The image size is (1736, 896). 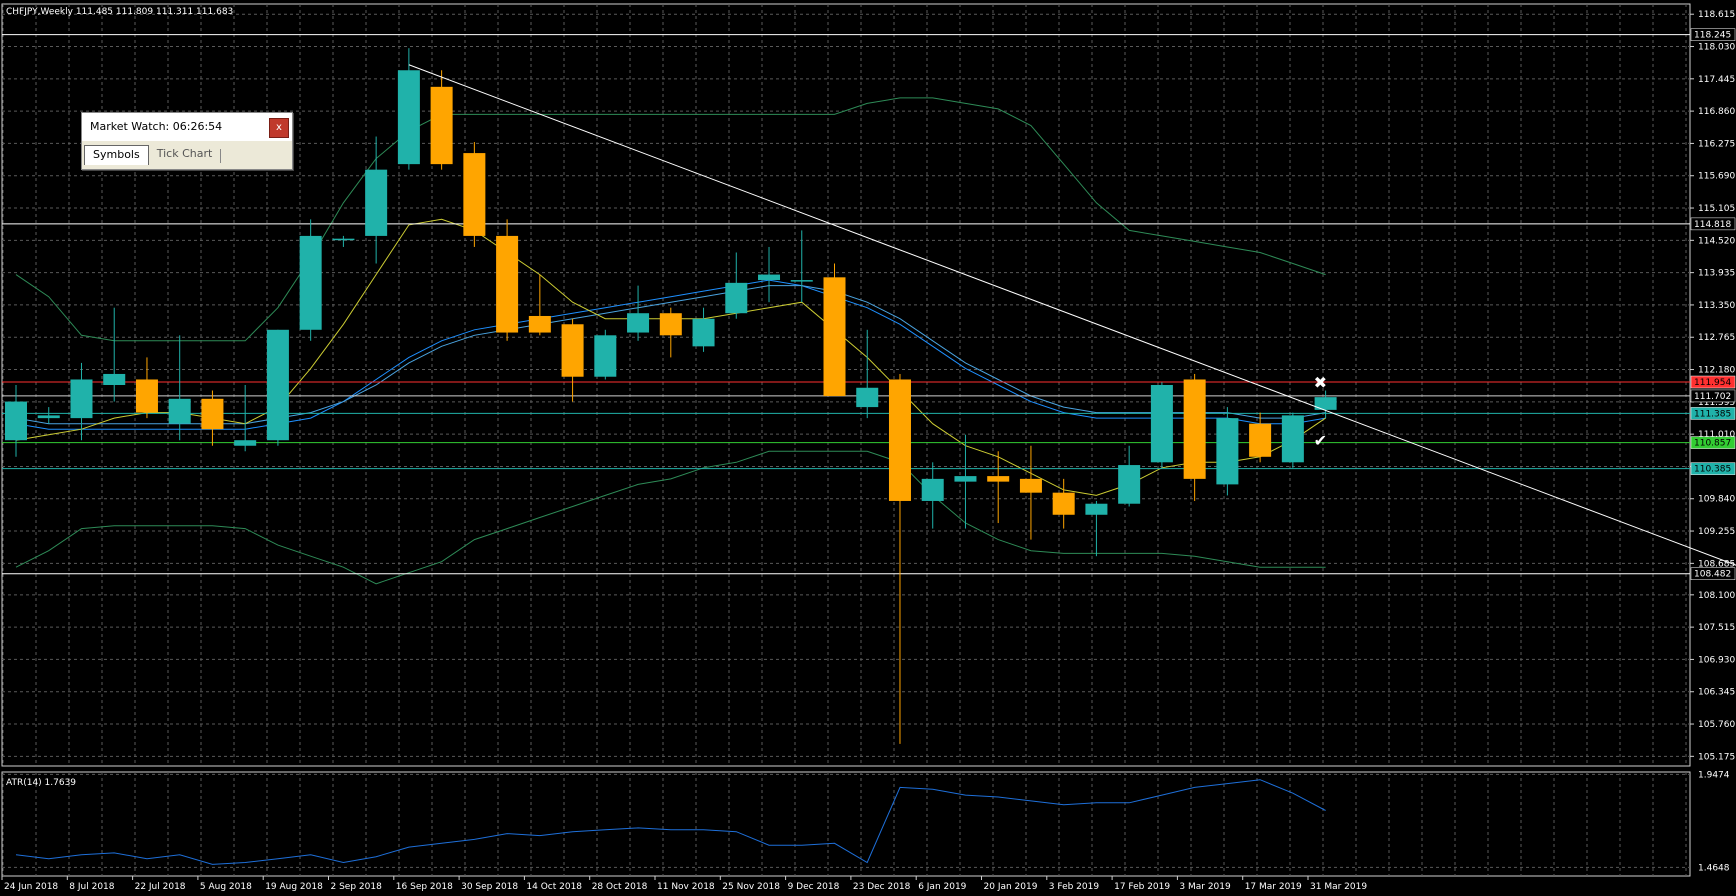 What do you see at coordinates (1320, 382) in the screenshot?
I see `cross-icon: ✖` at bounding box center [1320, 382].